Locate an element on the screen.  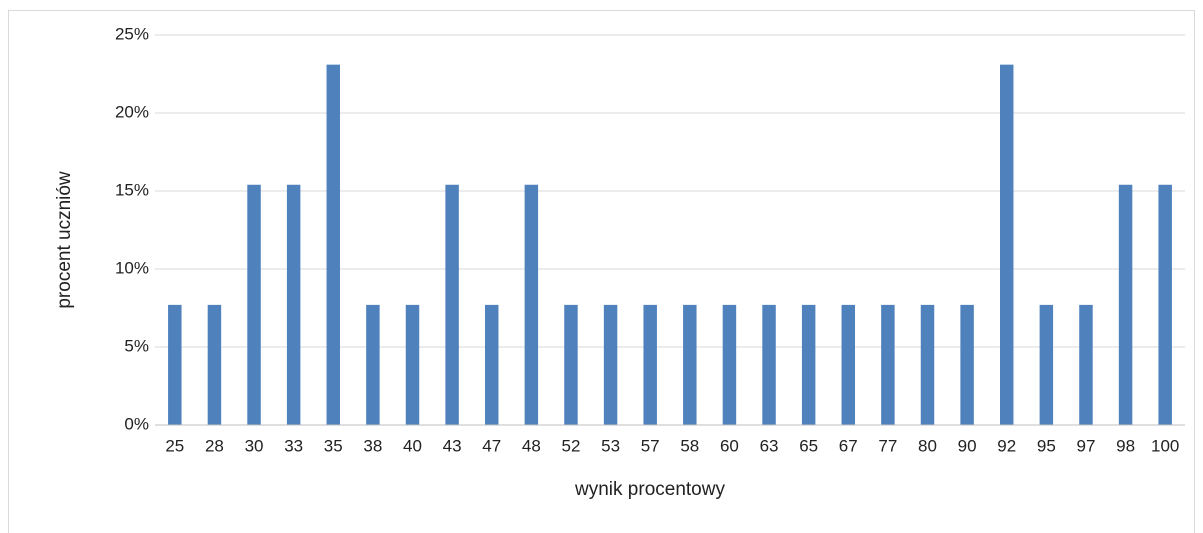
y-axis-title: procent uczniów is located at coordinates (64, 240).